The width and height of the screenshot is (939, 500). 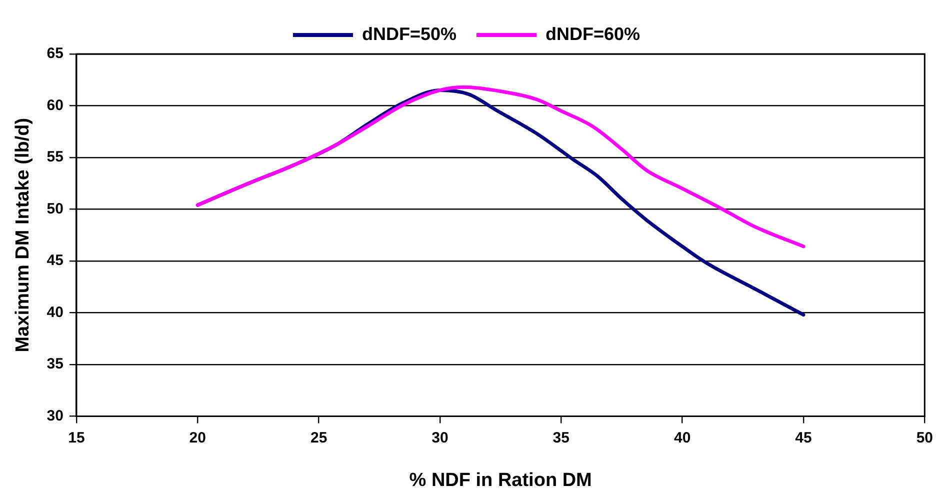 What do you see at coordinates (924, 437) in the screenshot?
I see `x-tick-label: 50` at bounding box center [924, 437].